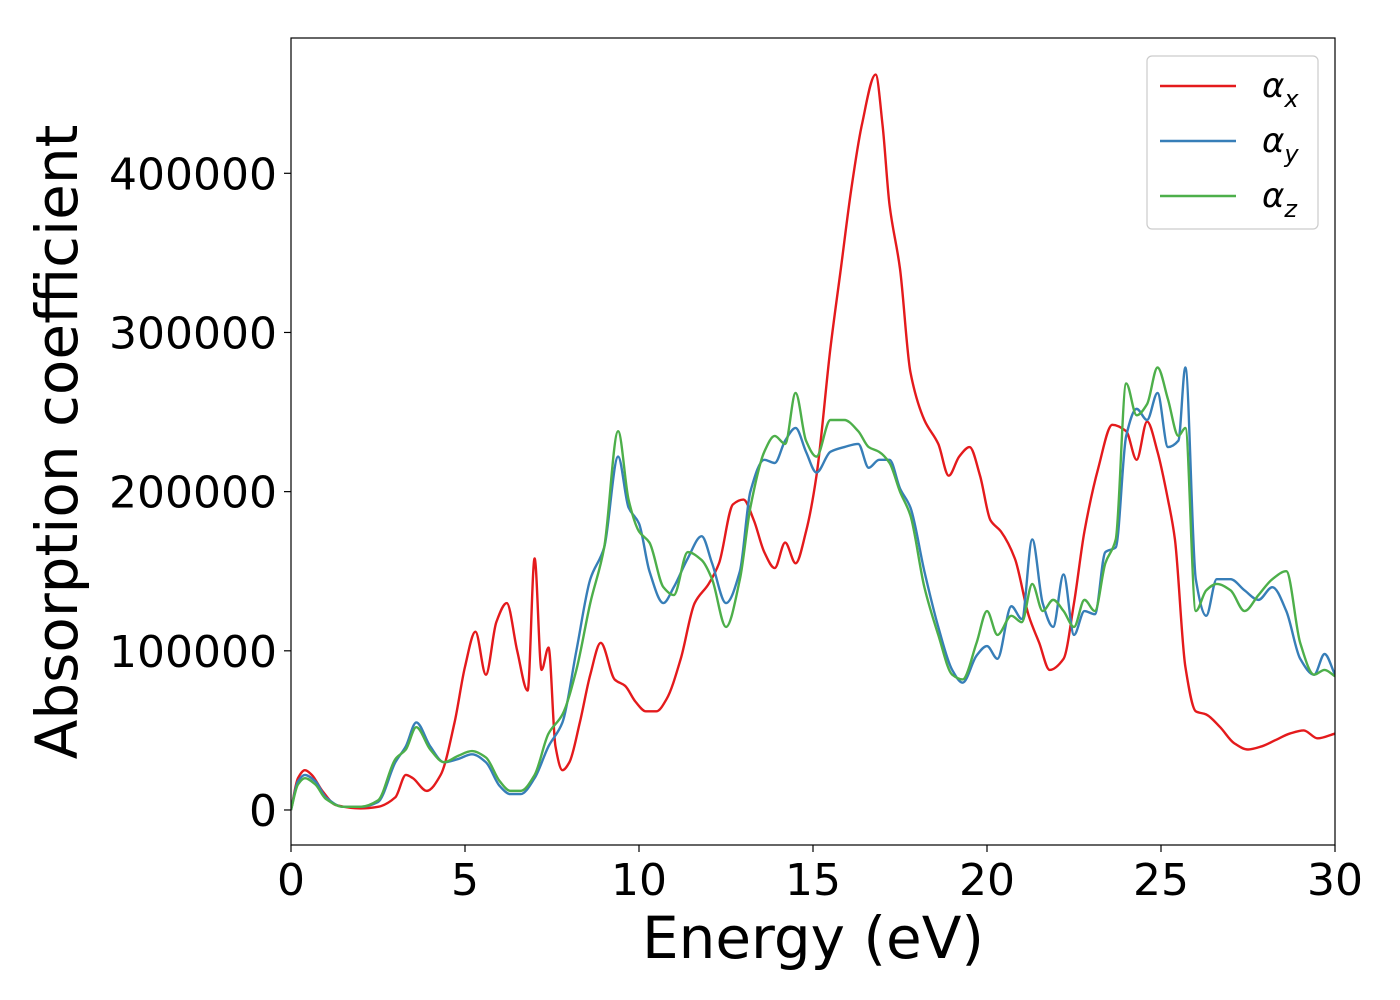 Image resolution: width=1400 pixels, height=1000 pixels. What do you see at coordinates (193, 493) in the screenshot?
I see `y-tick-label: 200000` at bounding box center [193, 493].